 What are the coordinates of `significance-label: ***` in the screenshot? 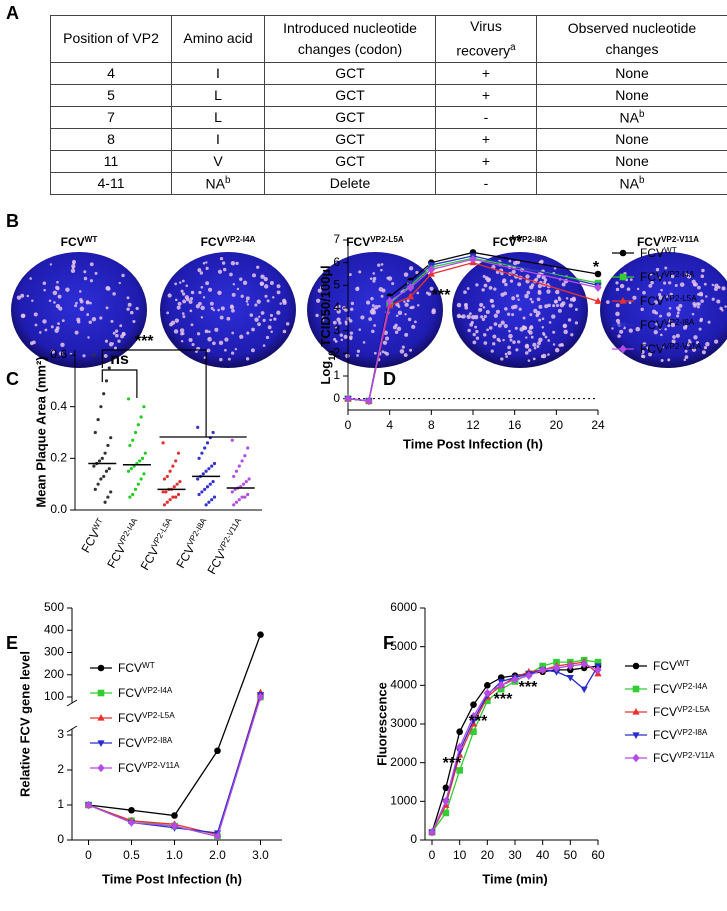 It's located at (441, 295).